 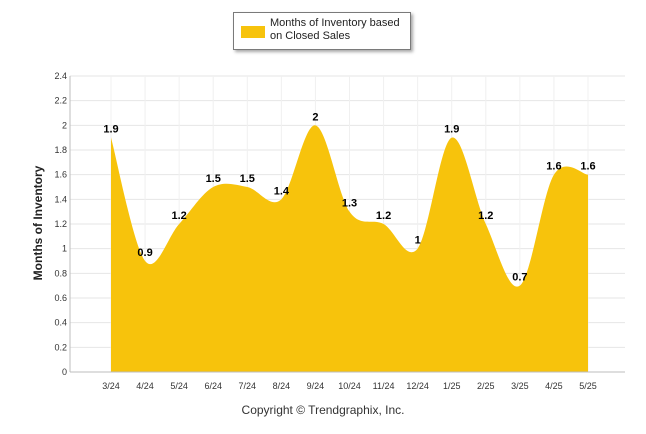 What do you see at coordinates (248, 386) in the screenshot?
I see `x-tick-label: 7/24` at bounding box center [248, 386].